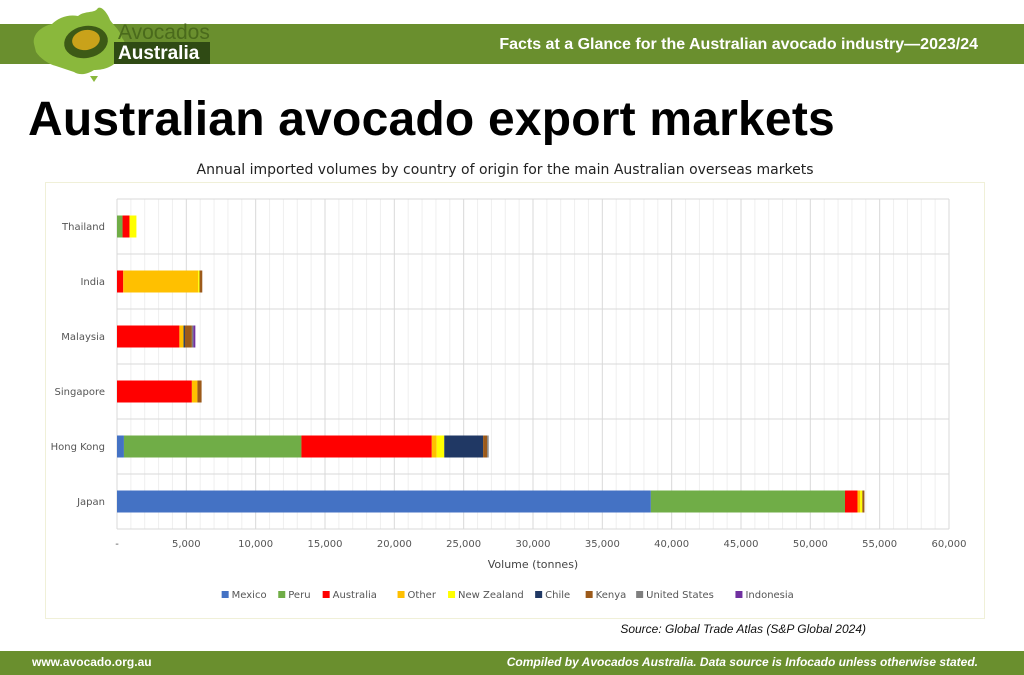 The height and width of the screenshot is (675, 1024). I want to click on bar-thailand-australia, so click(126, 226).